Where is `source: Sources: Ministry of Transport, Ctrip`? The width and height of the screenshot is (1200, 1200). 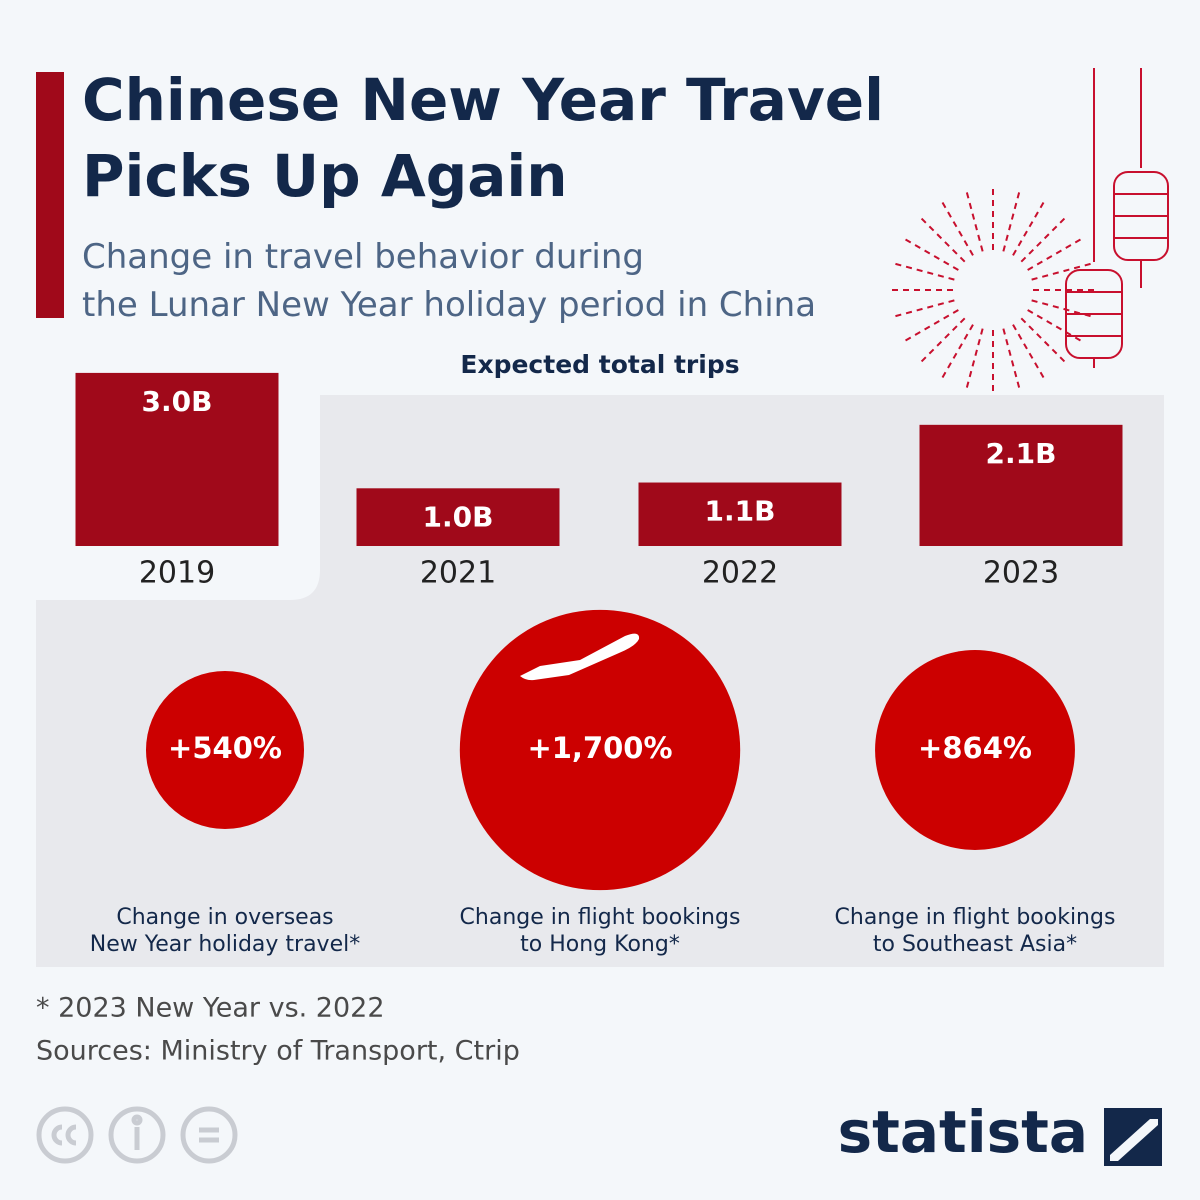
source: Sources: Ministry of Transport, Ctrip is located at coordinates (278, 1051).